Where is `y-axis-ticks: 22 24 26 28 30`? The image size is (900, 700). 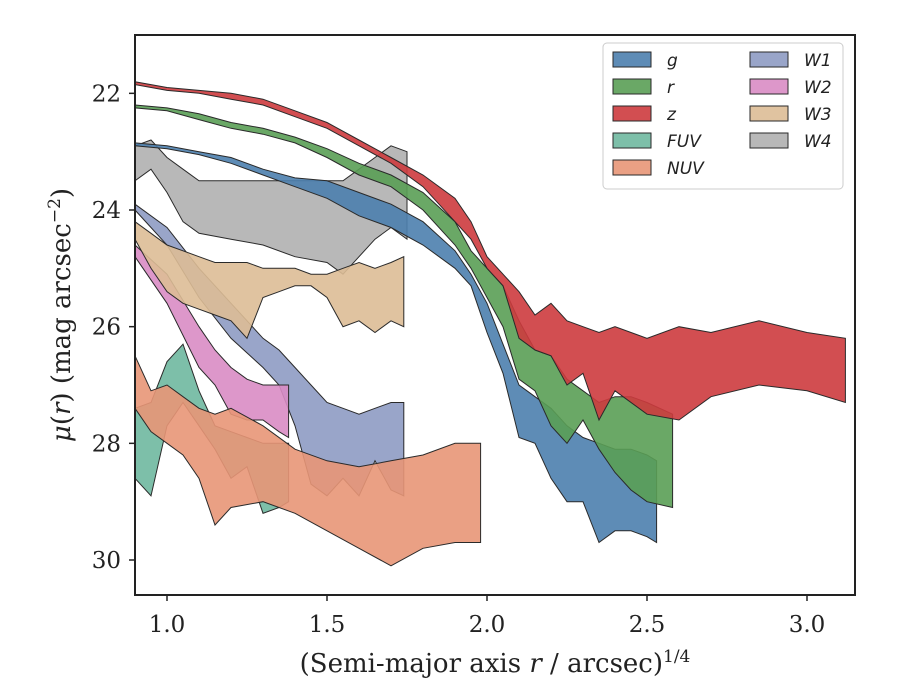
y-axis-ticks: 22 24 26 28 30 is located at coordinates (113, 327).